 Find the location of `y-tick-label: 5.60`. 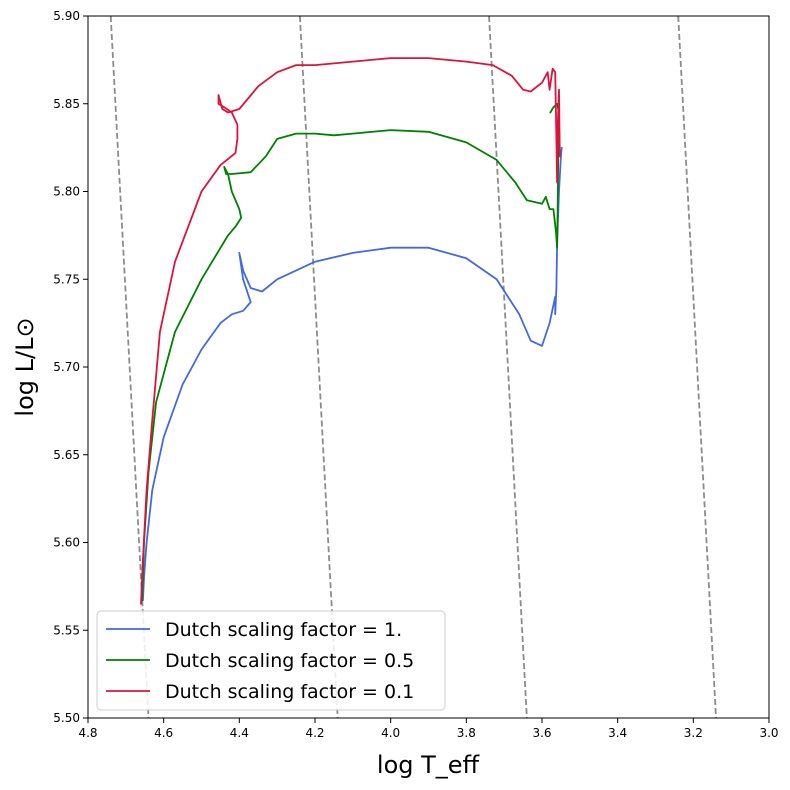

y-tick-label: 5.60 is located at coordinates (66, 543).